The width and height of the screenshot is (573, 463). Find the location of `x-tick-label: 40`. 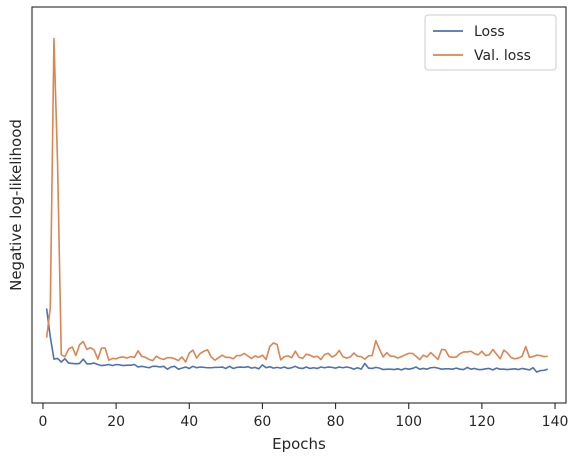

x-tick-label: 40 is located at coordinates (189, 422).